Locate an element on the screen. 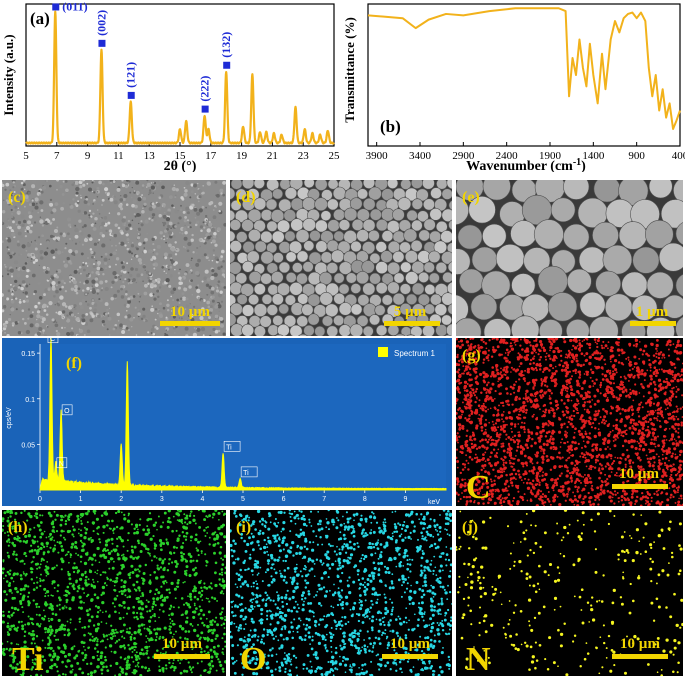  ftir-xlabel: Wavenumber (cm-1) is located at coordinates (526, 164).